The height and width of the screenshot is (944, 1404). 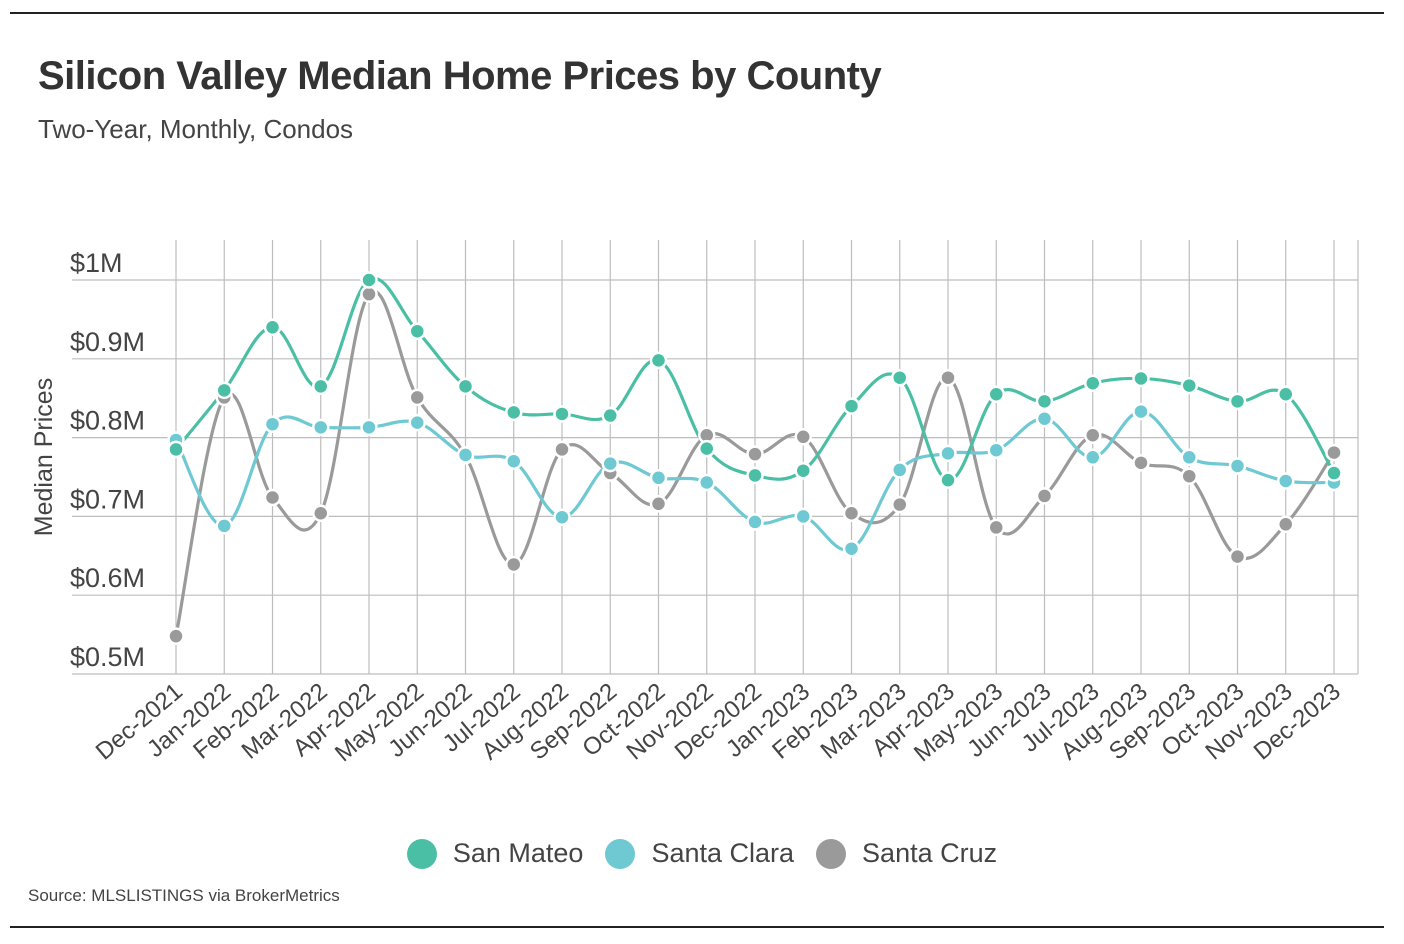 What do you see at coordinates (518, 853) in the screenshot?
I see `legend-label: San Mateo` at bounding box center [518, 853].